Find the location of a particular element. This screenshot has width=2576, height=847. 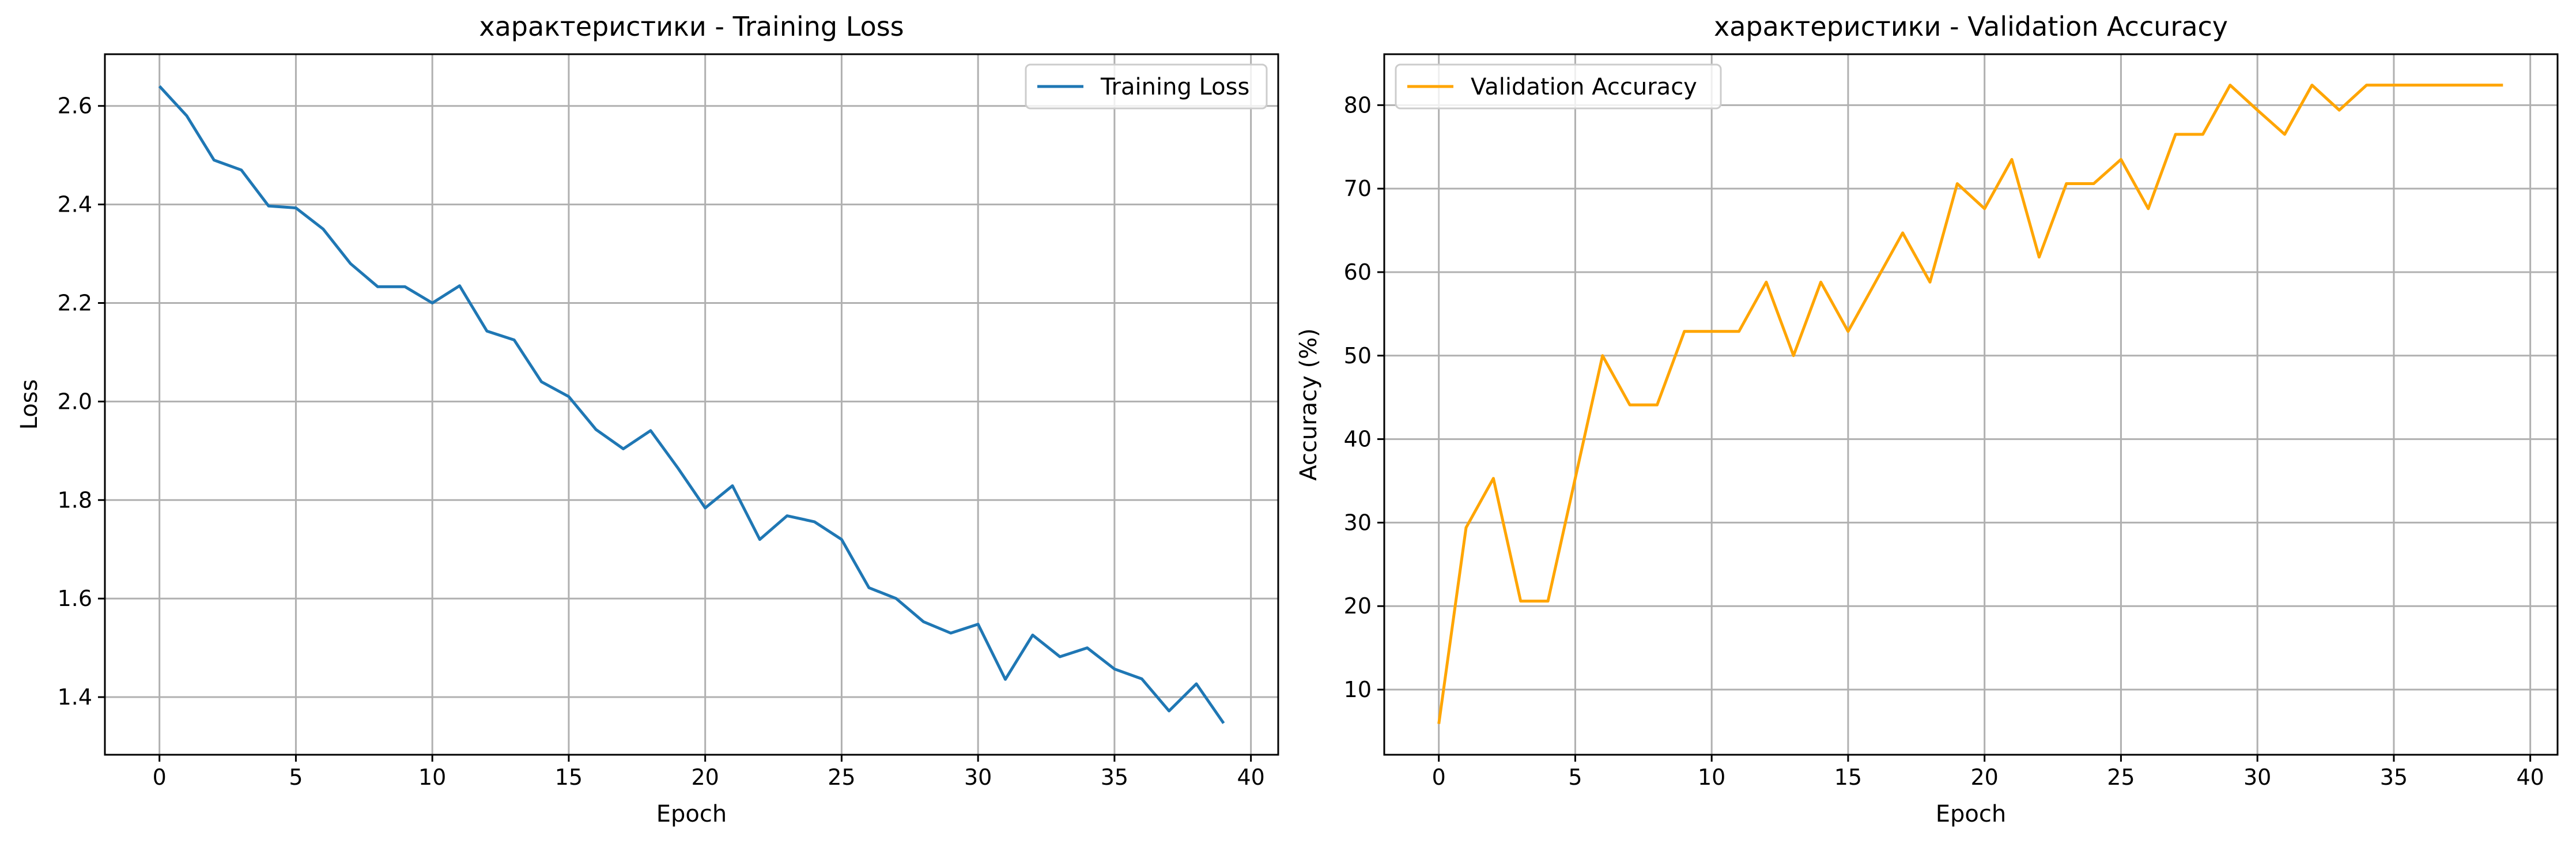

y-tick-label: 60 is located at coordinates (1358, 272).